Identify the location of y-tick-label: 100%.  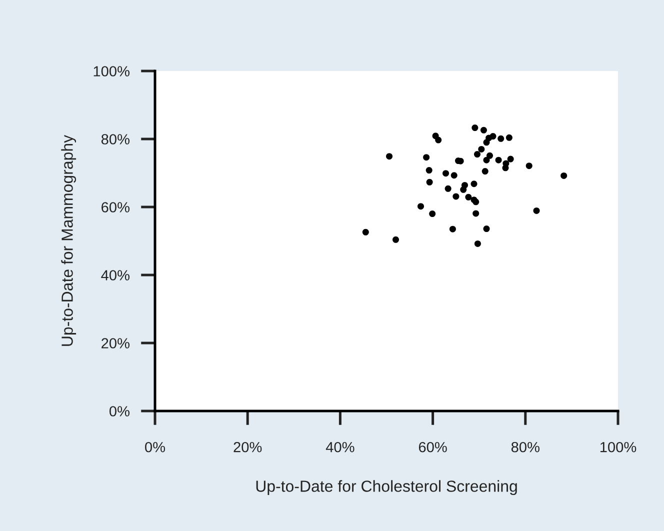
(112, 71).